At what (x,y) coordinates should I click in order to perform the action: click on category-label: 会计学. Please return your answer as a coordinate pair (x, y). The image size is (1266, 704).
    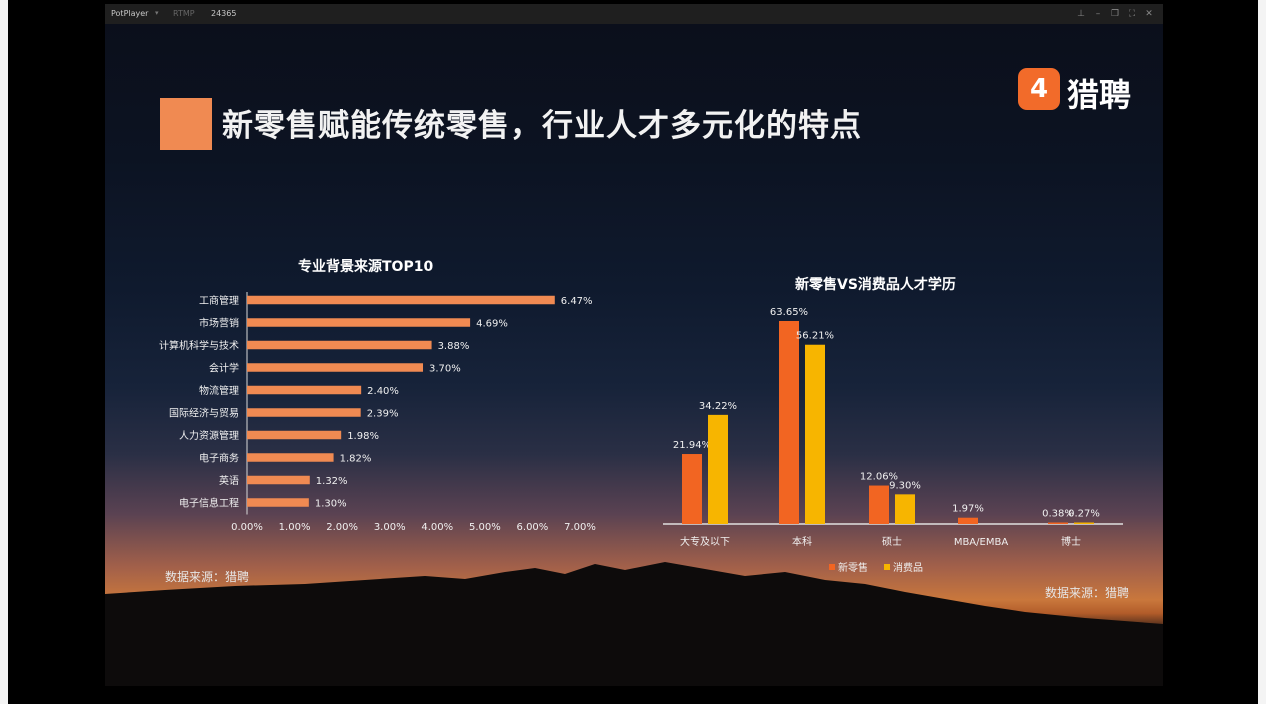
    Looking at the image, I should click on (224, 368).